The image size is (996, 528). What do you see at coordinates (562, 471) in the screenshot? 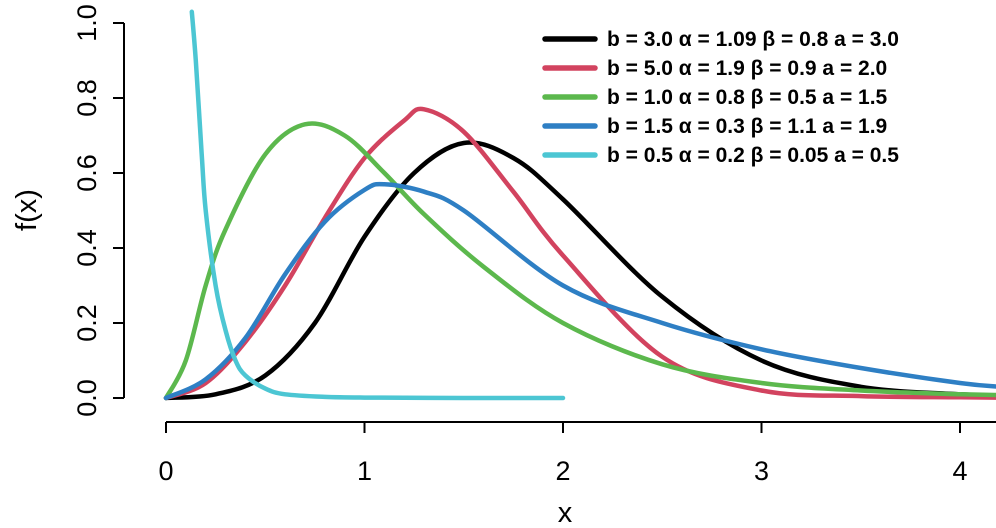
I see `x-tick-label: 2` at bounding box center [562, 471].